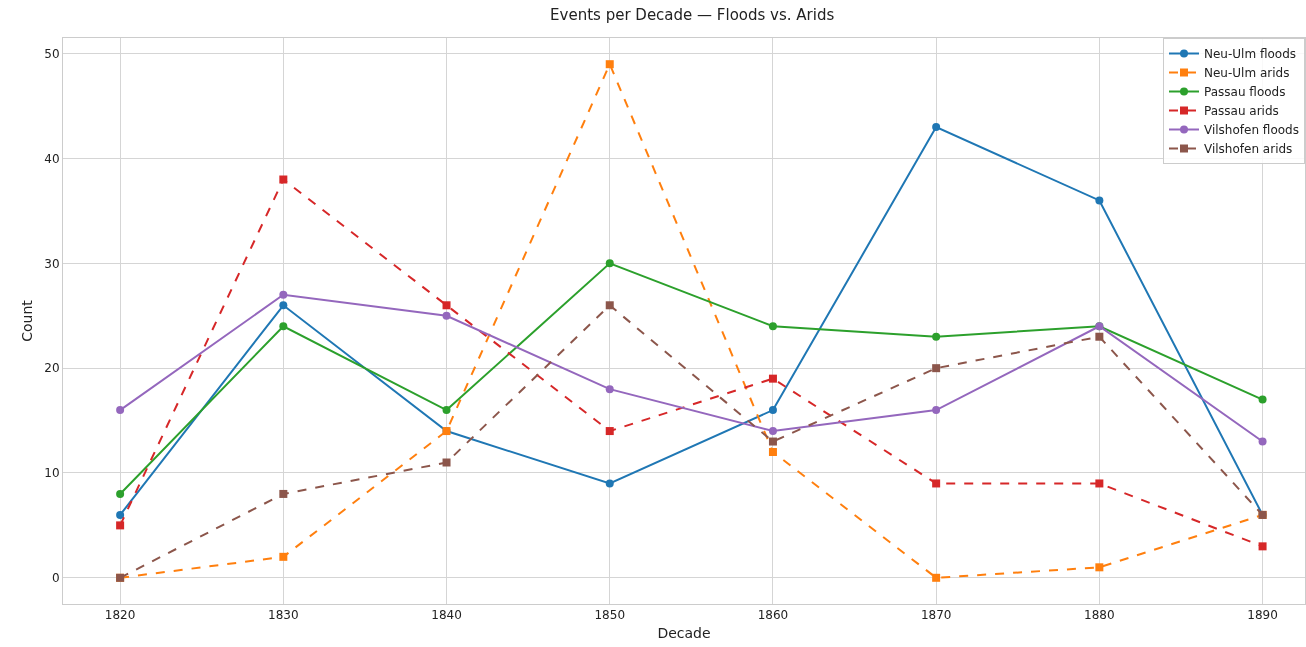  I want to click on y-tick-label: 40, so click(52, 158).